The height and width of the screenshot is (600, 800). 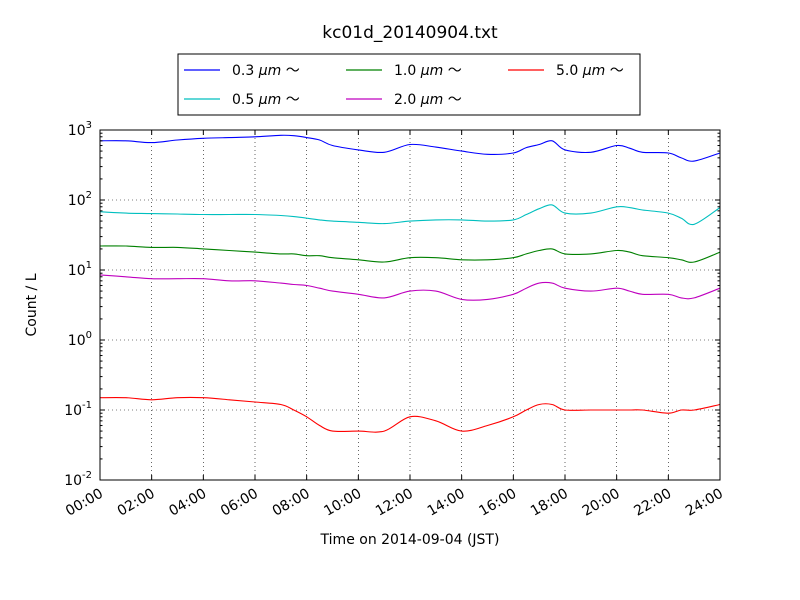 What do you see at coordinates (410, 540) in the screenshot?
I see `x-axis-title: Time on 2014-09-04 (JST)` at bounding box center [410, 540].